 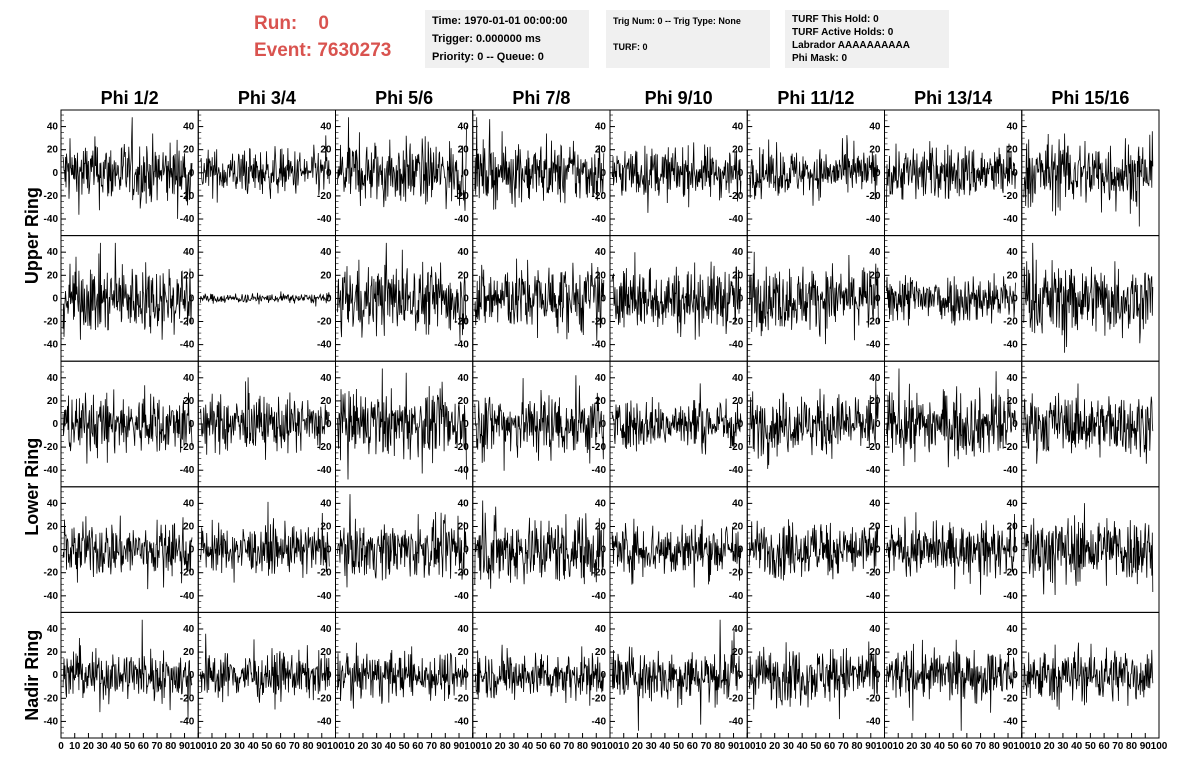 I want to click on turf-this-hold-line: TURF This Hold: 0, so click(x=835, y=19).